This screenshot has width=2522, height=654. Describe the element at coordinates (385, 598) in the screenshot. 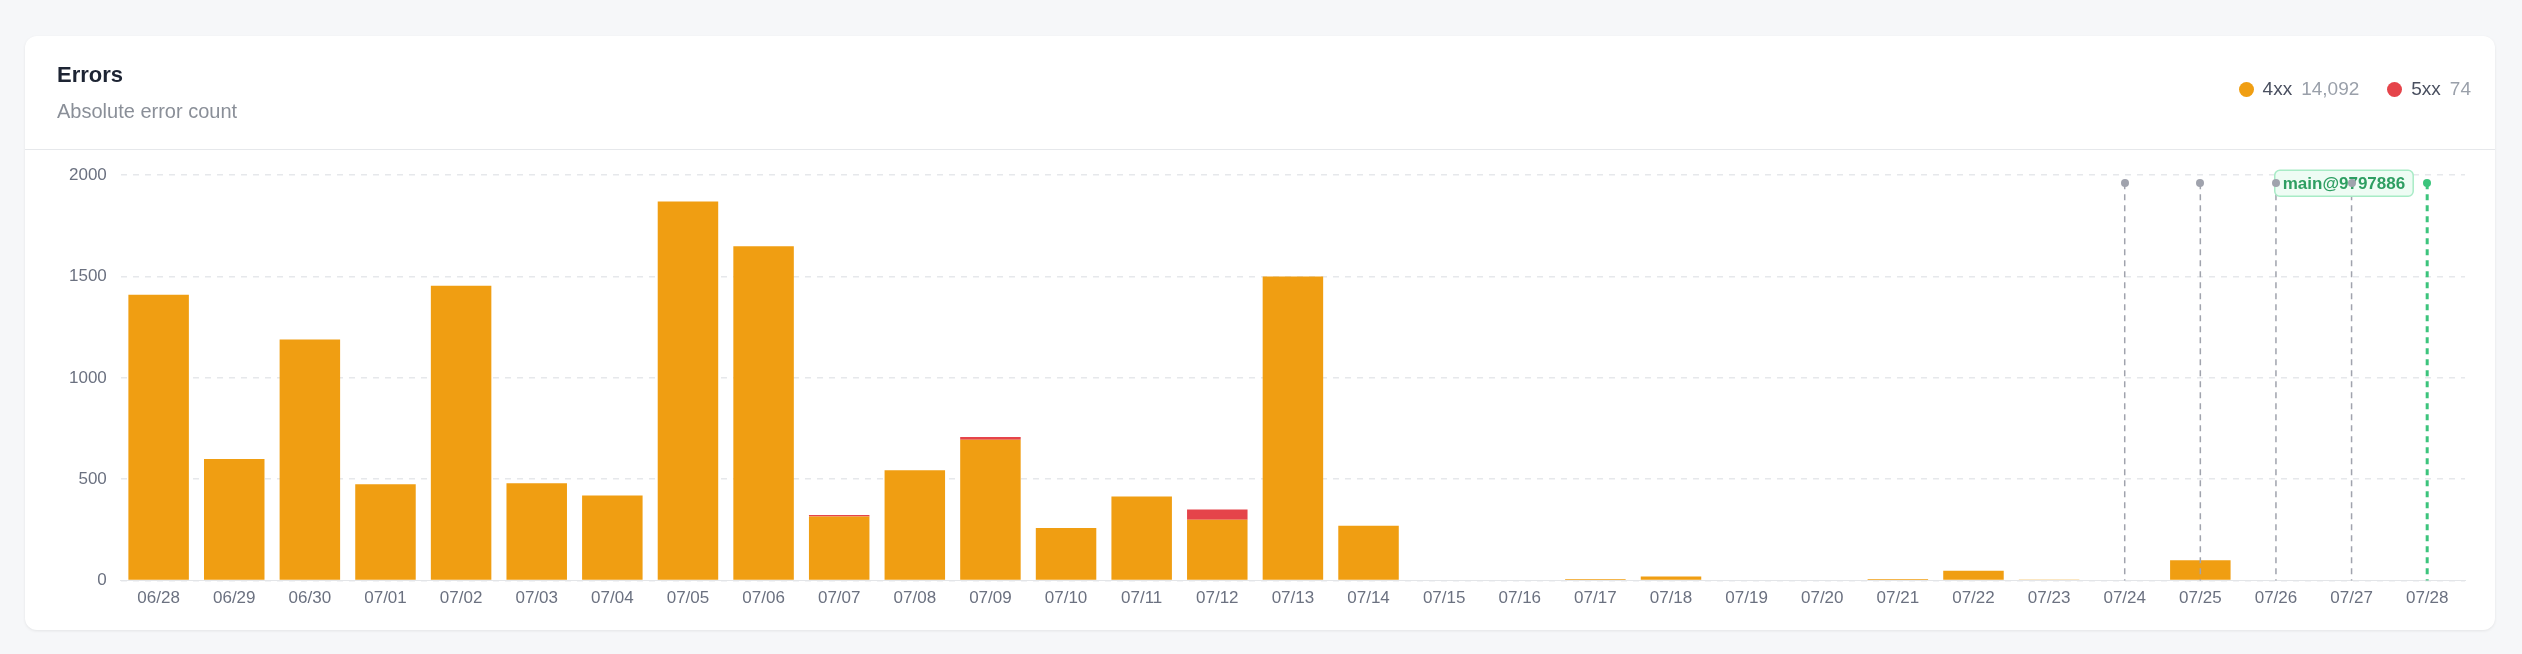

I see `x-tick-label: 07/01` at that location.